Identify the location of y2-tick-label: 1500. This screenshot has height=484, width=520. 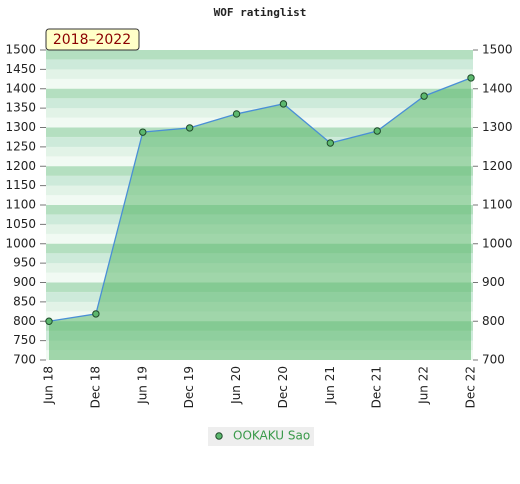
(497, 50).